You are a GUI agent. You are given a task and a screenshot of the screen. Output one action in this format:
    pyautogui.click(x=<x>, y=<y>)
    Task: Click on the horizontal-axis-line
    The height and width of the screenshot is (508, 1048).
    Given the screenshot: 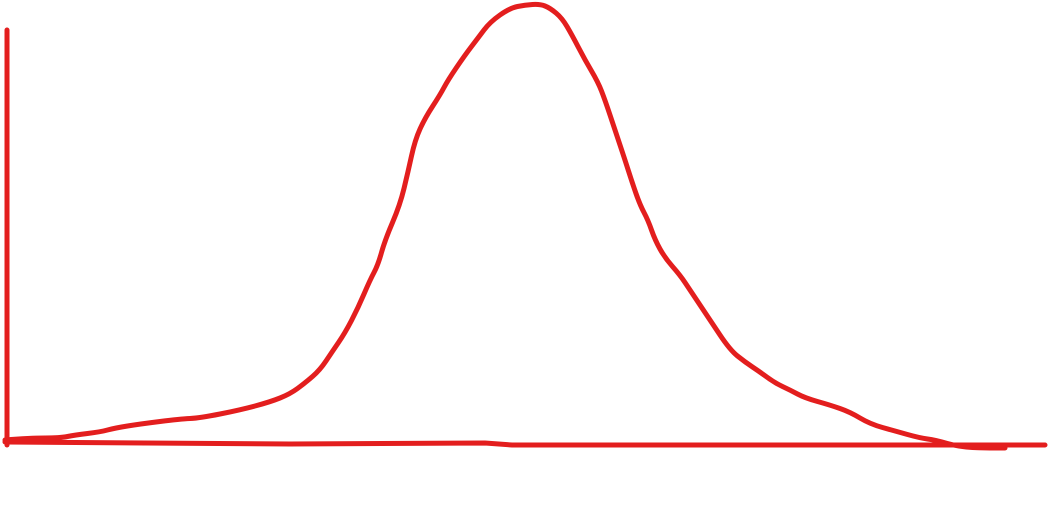 What is the action you would take?
    pyautogui.click(x=525, y=443)
    